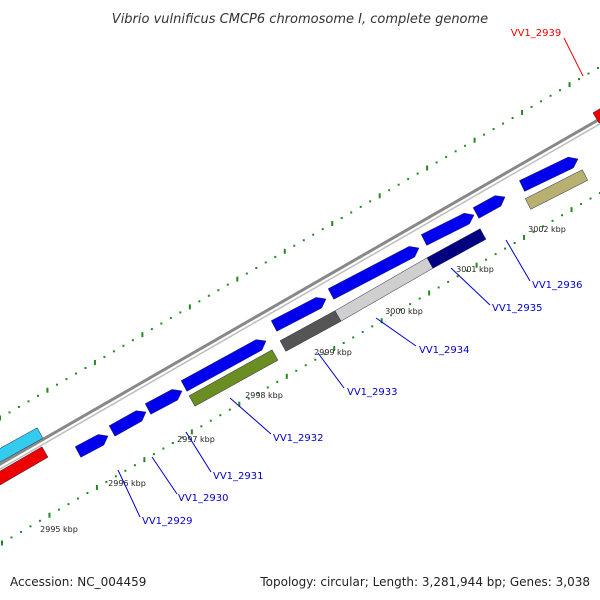  I want to click on gene-label: VV1_2933, so click(372, 392).